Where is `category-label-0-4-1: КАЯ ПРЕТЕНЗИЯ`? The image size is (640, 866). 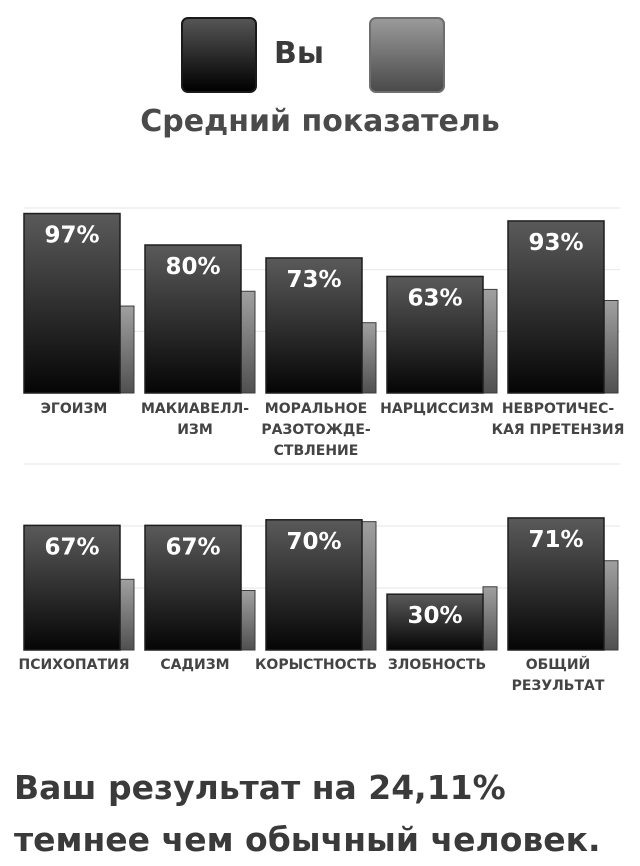
category-label-0-4-1: КАЯ ПРЕТЕНЗИЯ is located at coordinates (558, 430).